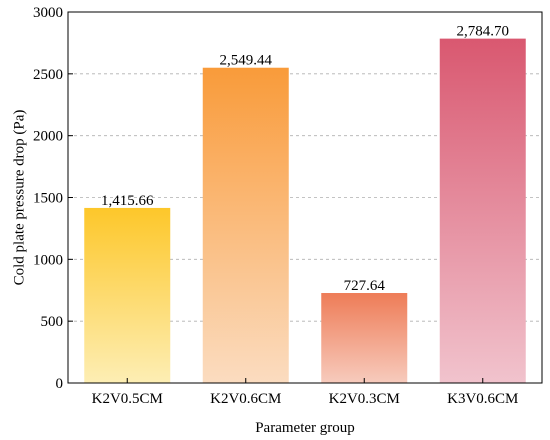  I want to click on y-tick-label: 1000, so click(48, 260).